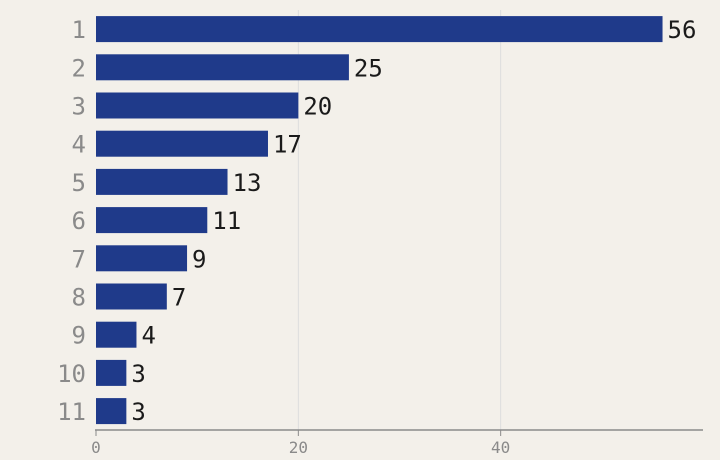 The height and width of the screenshot is (460, 720). I want to click on value-label-5: 13, so click(247, 183).